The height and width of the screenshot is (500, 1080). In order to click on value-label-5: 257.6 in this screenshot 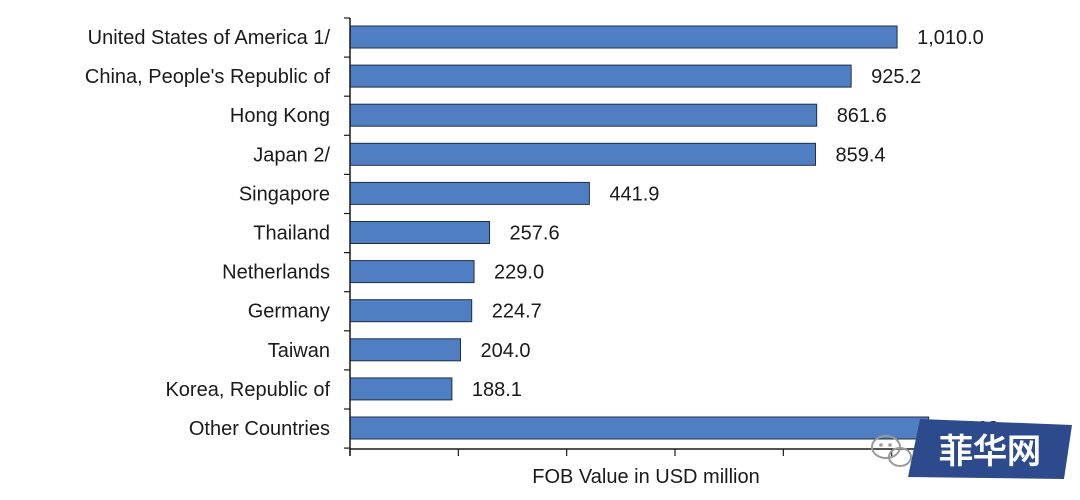, I will do `click(535, 234)`.